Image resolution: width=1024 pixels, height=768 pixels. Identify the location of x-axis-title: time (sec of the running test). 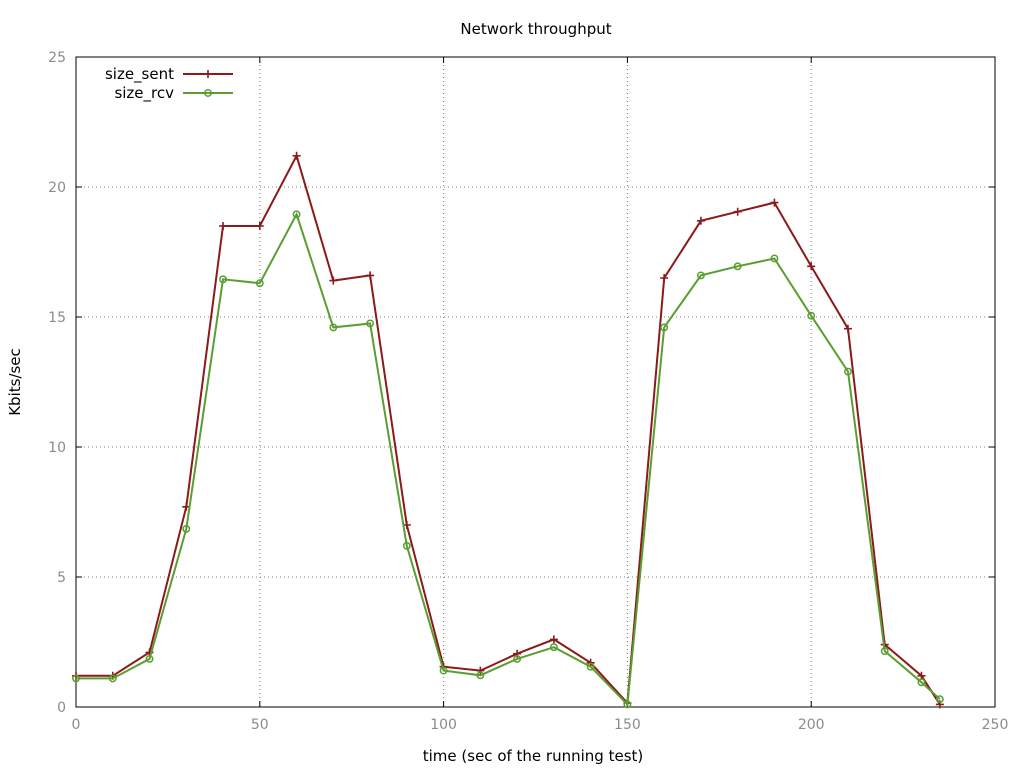
(533, 756).